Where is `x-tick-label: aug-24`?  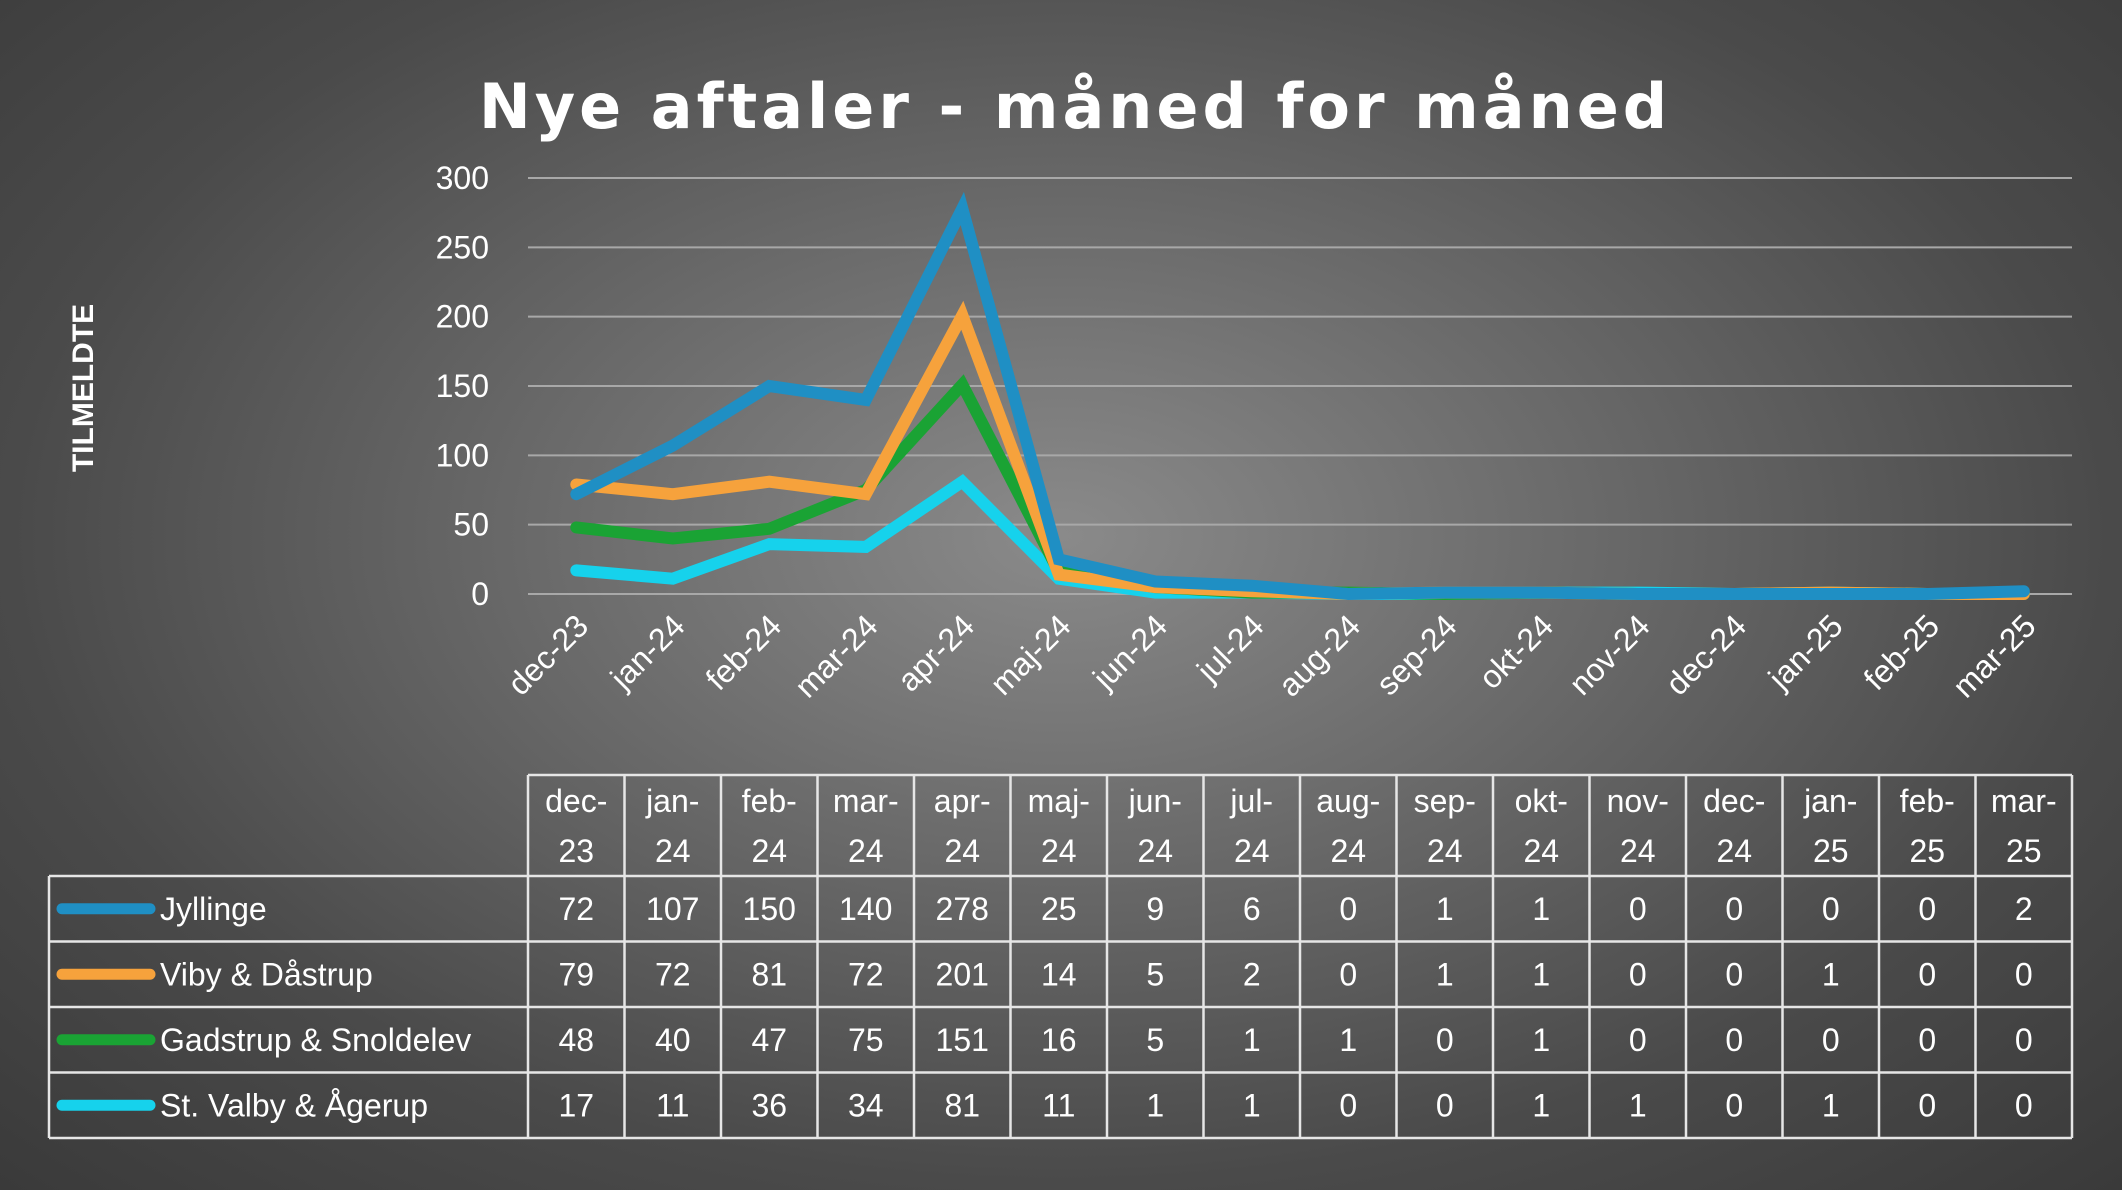
x-tick-label: aug-24 is located at coordinates (1319, 655).